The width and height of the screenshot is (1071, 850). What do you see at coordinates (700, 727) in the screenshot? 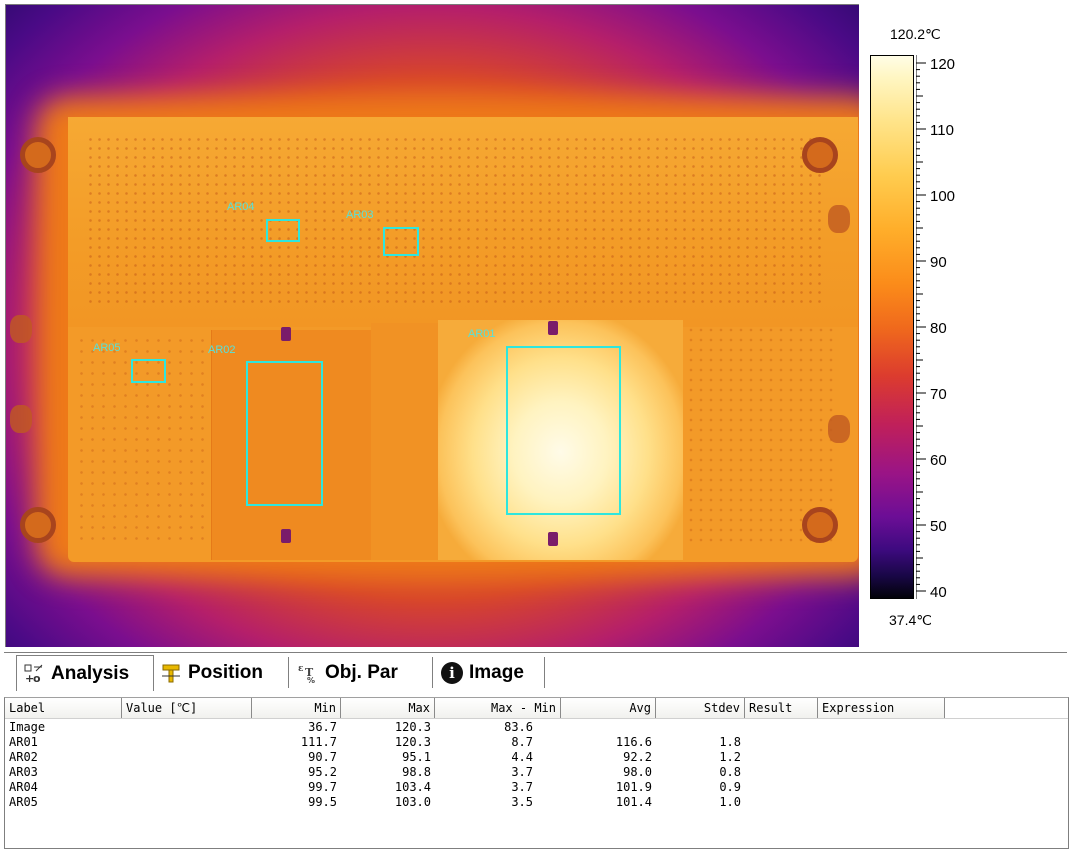
I see `cell-stdev` at bounding box center [700, 727].